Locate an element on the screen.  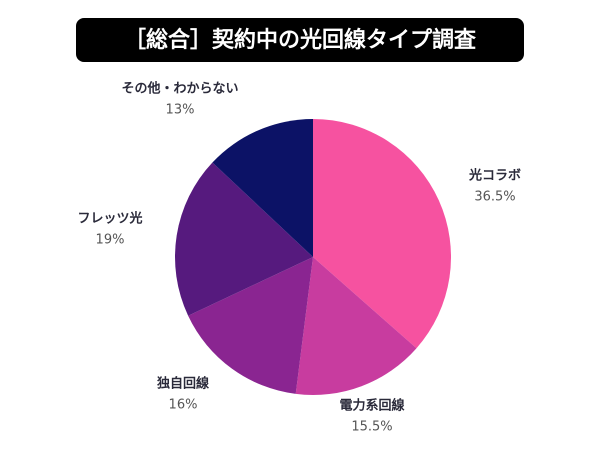
slice-value: 19% is located at coordinates (110, 240).